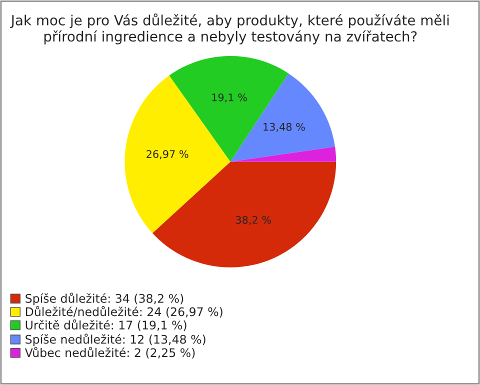  Describe the element at coordinates (244, 215) in the screenshot. I see `pie-slice` at that location.